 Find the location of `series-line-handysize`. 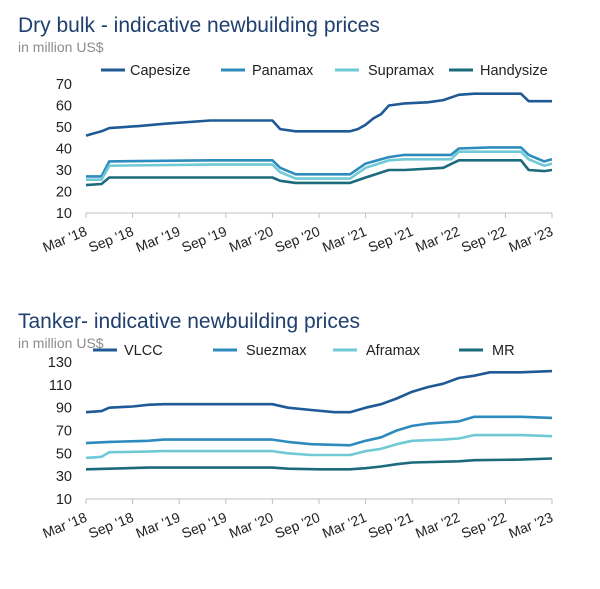

series-line-handysize is located at coordinates (319, 173).